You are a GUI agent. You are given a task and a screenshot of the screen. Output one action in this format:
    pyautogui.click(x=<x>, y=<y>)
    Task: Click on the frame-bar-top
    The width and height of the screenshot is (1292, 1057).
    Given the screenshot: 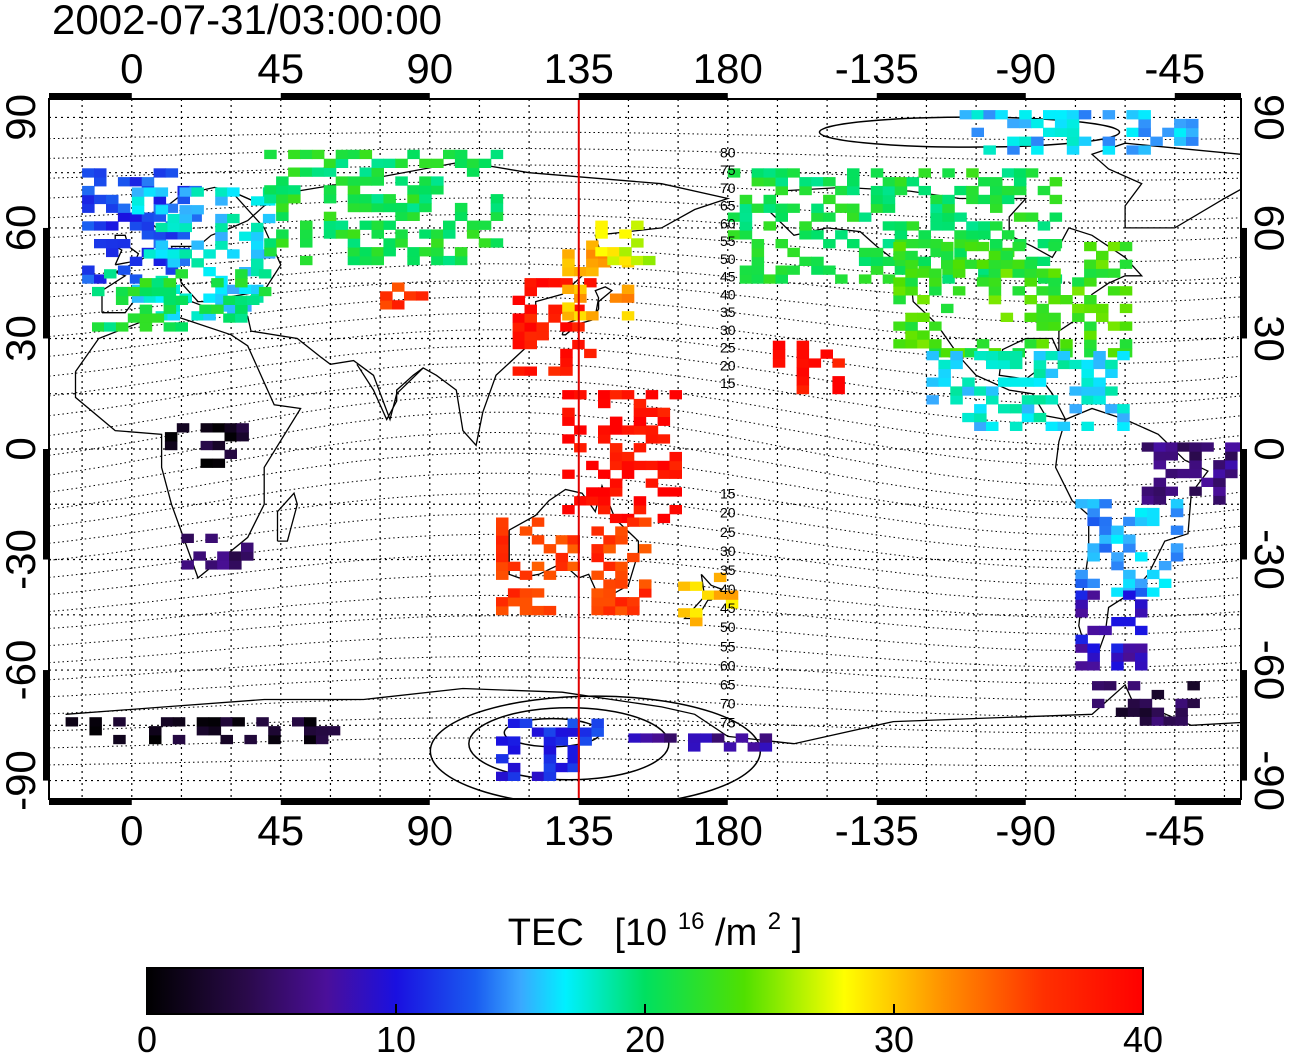 What is the action you would take?
    pyautogui.click(x=1207, y=96)
    